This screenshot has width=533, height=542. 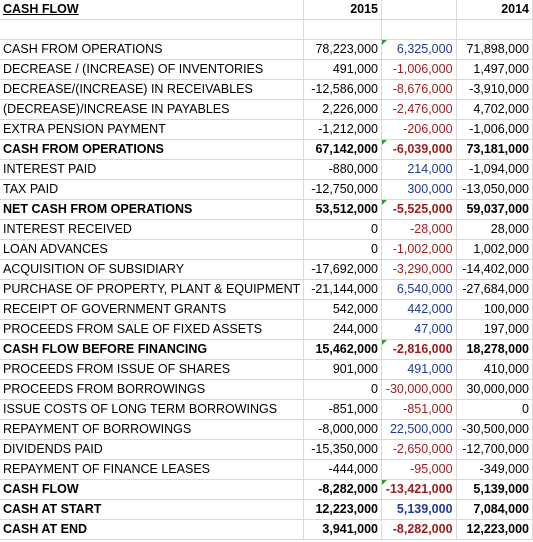 What do you see at coordinates (342, 309) in the screenshot?
I see `value-2015-cell: 542,000` at bounding box center [342, 309].